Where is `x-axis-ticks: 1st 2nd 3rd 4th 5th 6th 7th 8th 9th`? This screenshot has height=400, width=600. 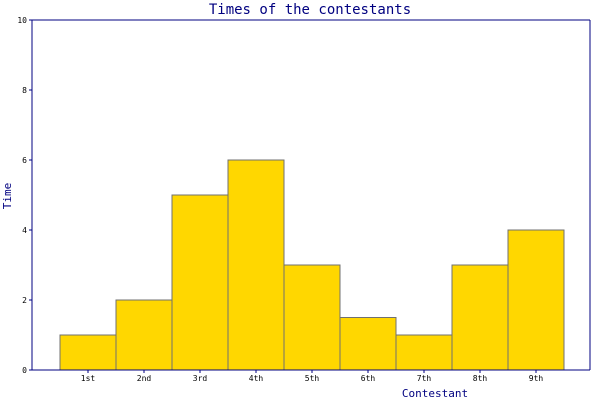
x-axis-ticks: 1st 2nd 3rd 4th 5th 6th 7th 8th 9th is located at coordinates (312, 376).